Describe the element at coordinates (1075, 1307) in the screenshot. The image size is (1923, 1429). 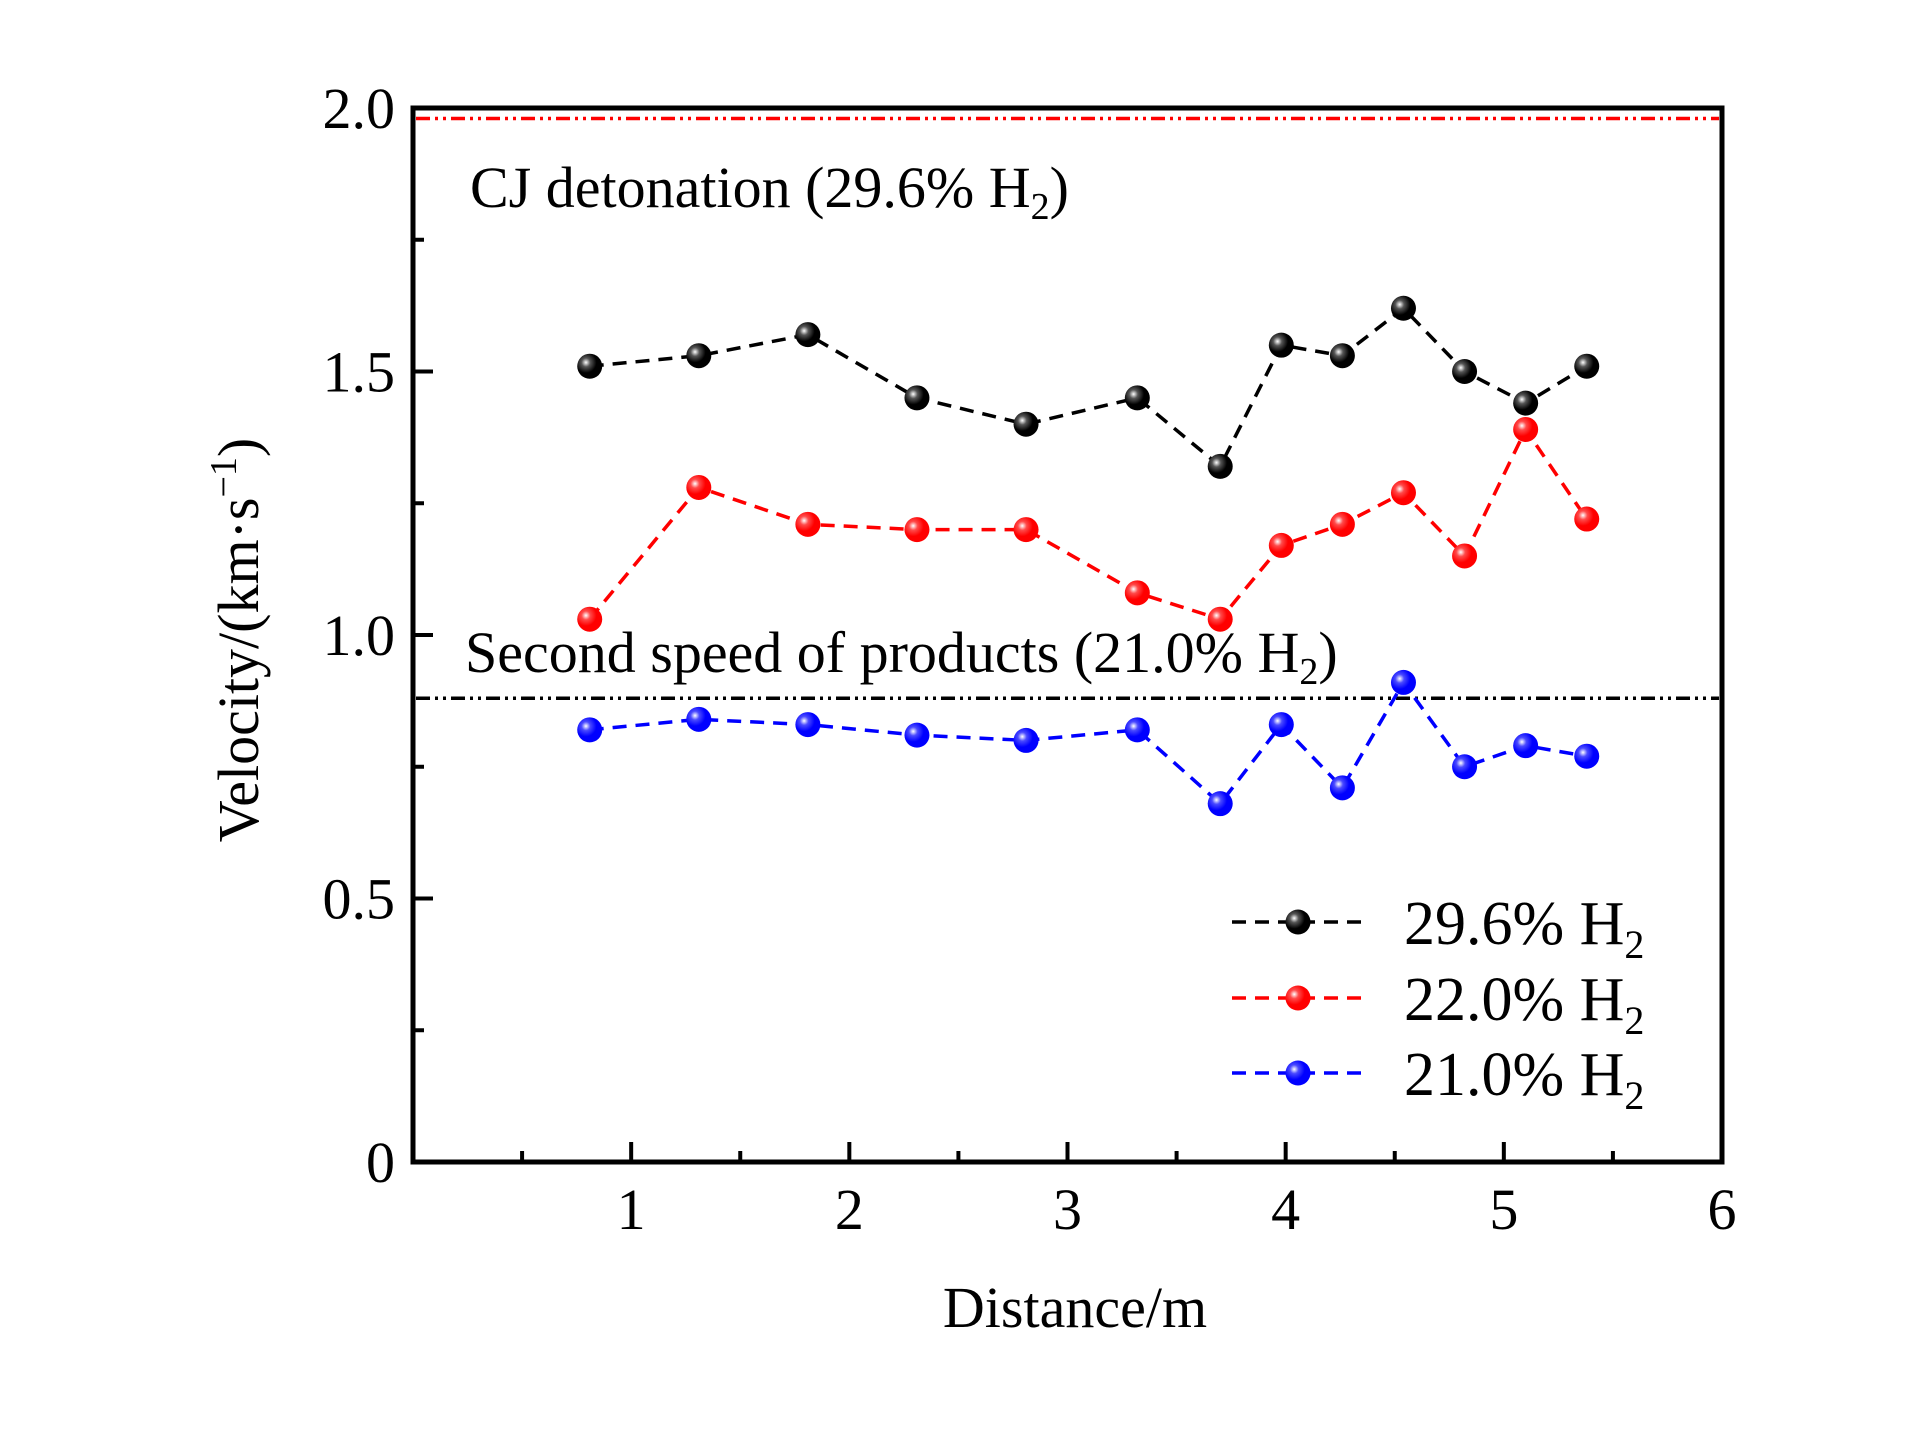
I see `x-axis-label: Distance/m` at that location.